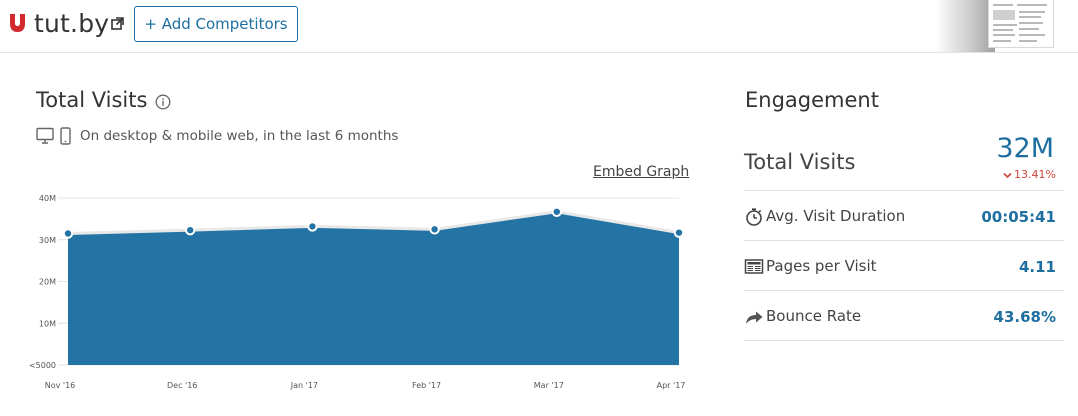 The width and height of the screenshot is (1078, 416). What do you see at coordinates (800, 162) in the screenshot?
I see `engagement-total-visits-label: Total Visits` at bounding box center [800, 162].